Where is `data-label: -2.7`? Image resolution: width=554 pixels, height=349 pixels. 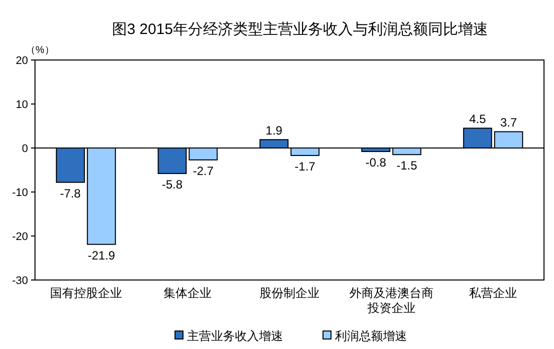
data-label: -2.7 is located at coordinates (203, 171).